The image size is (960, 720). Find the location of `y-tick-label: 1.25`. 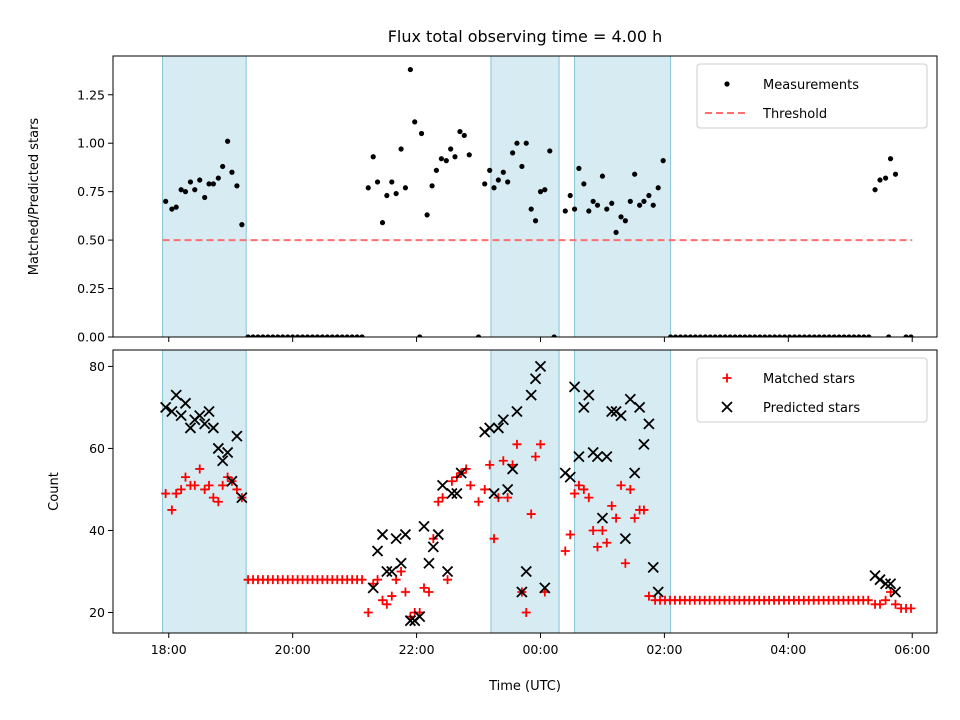

y-tick-label: 1.25 is located at coordinates (91, 94).